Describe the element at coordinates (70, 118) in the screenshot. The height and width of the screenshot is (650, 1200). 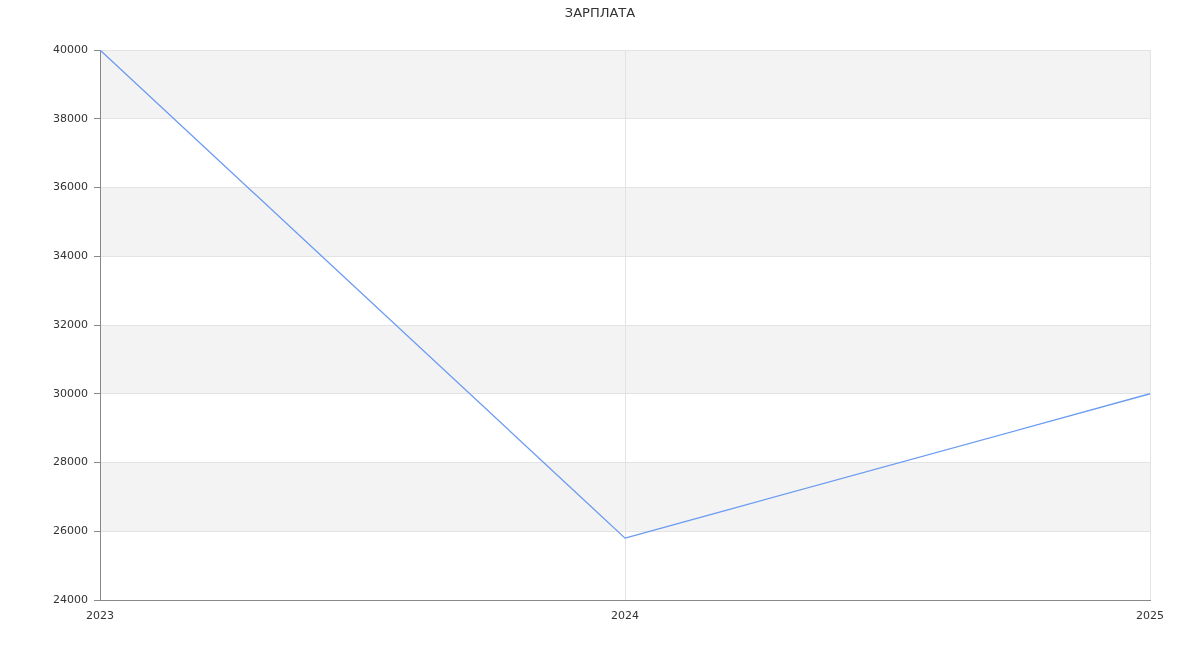
I see `y-tick-label: 38000` at that location.